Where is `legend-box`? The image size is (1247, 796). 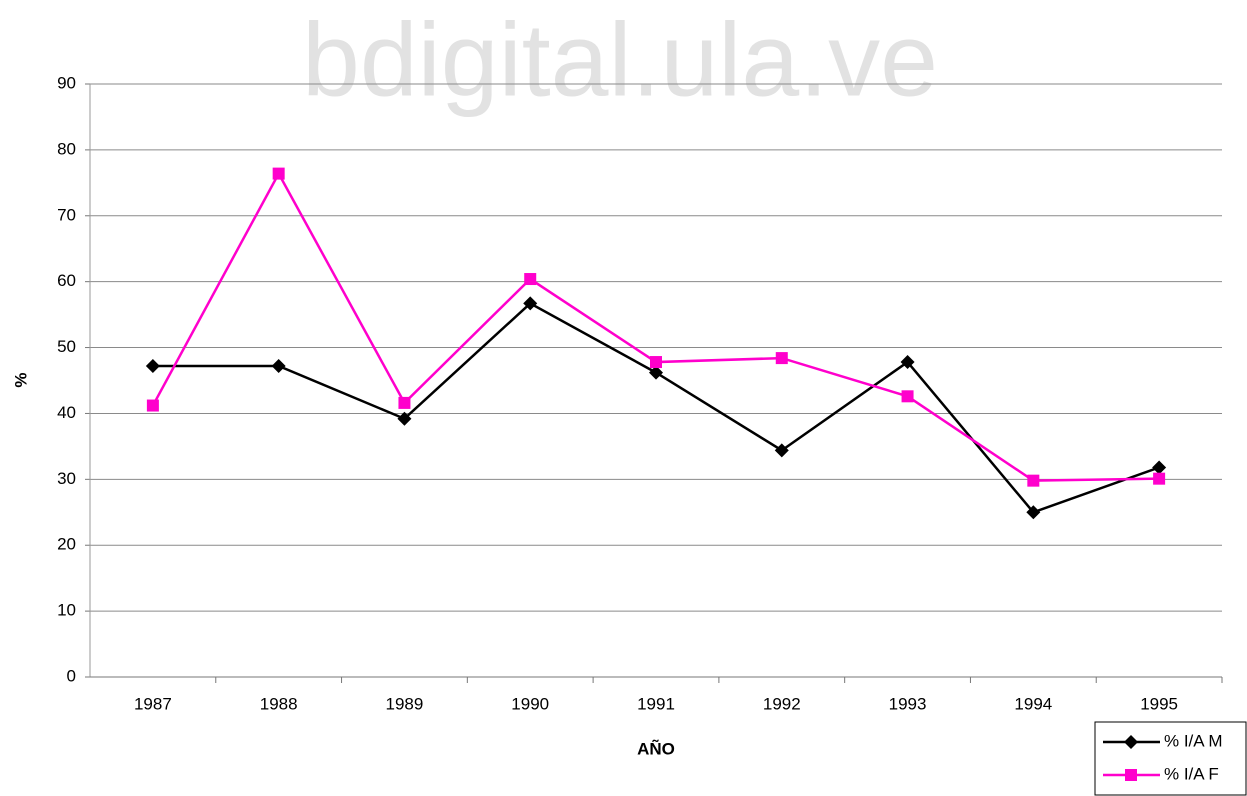 legend-box is located at coordinates (1170, 758).